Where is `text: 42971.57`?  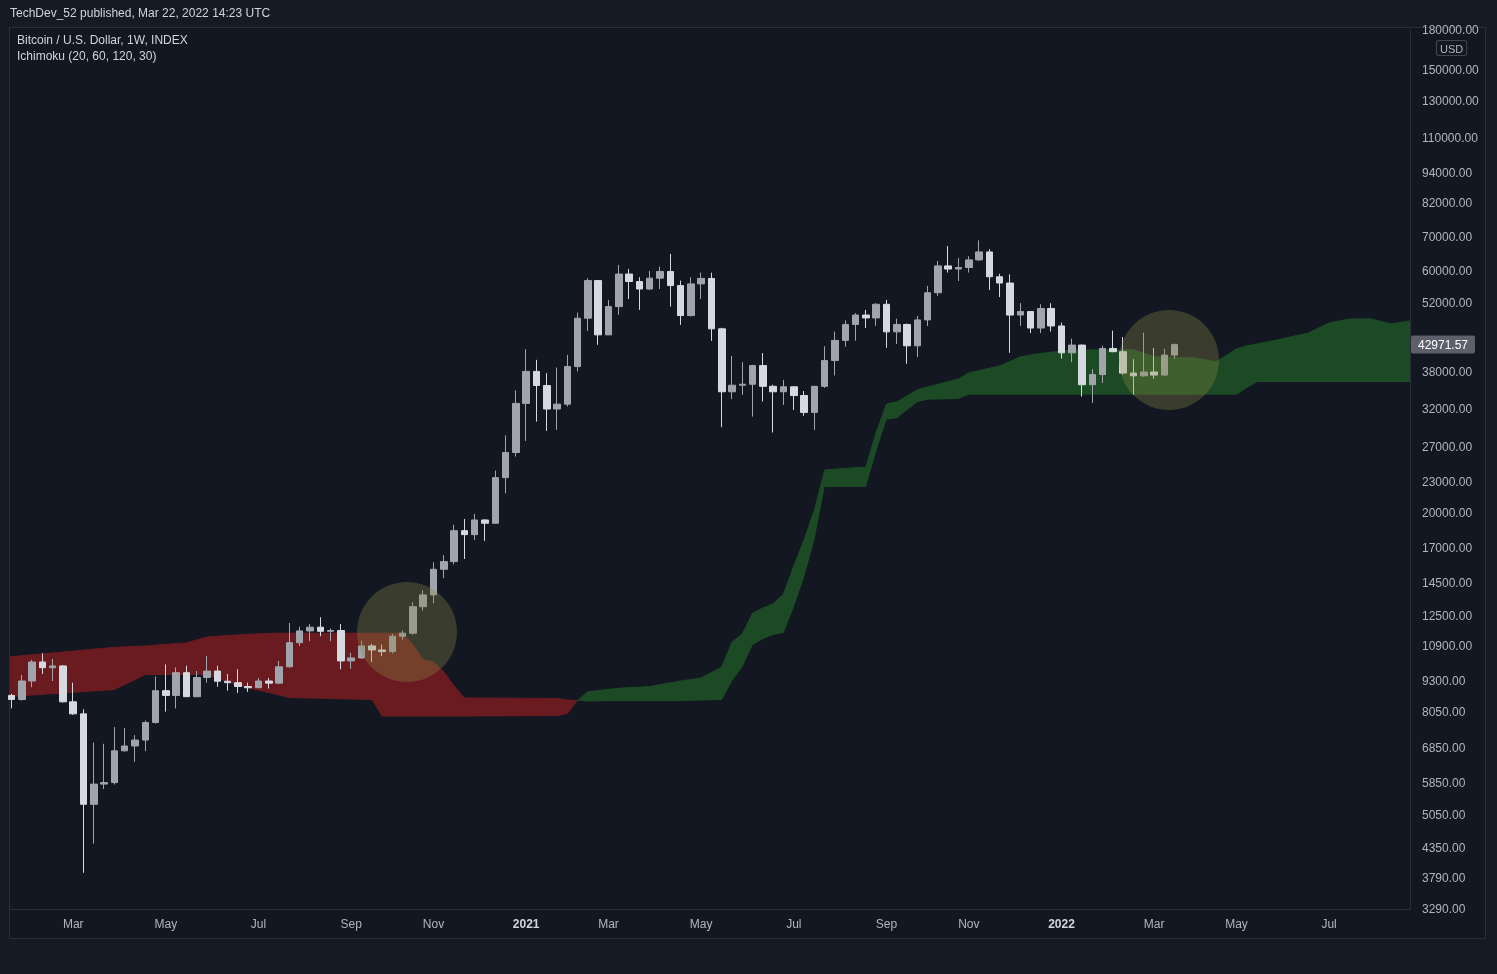
text: 42971.57 is located at coordinates (1443, 344).